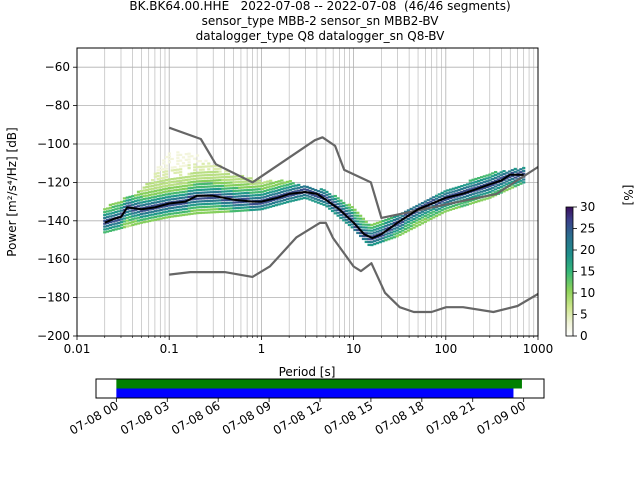  I want to click on availability-tick-label: 07-08 09, so click(247, 417).